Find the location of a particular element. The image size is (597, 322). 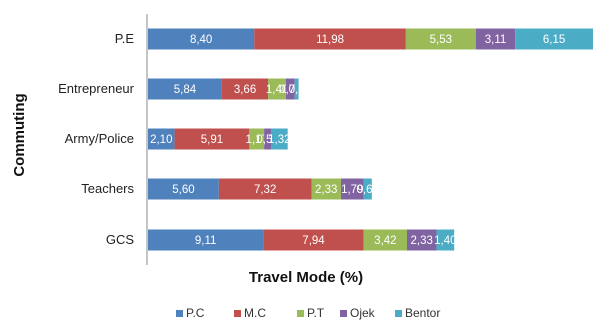

data-label: 7,94 is located at coordinates (313, 241).